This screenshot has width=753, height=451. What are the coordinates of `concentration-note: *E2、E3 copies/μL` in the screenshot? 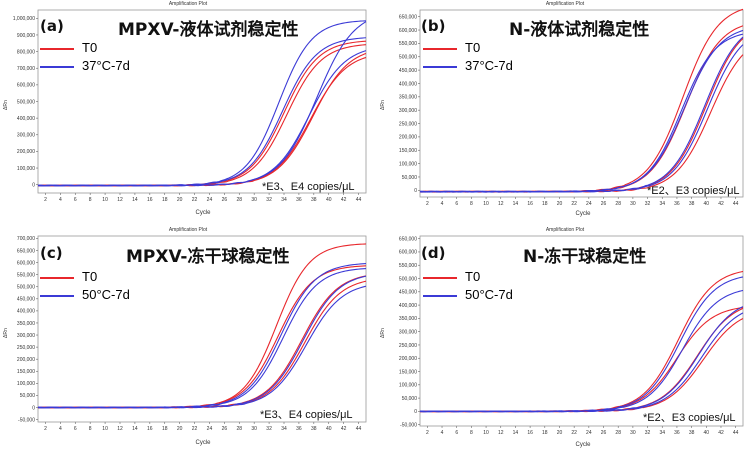 It's located at (689, 418).